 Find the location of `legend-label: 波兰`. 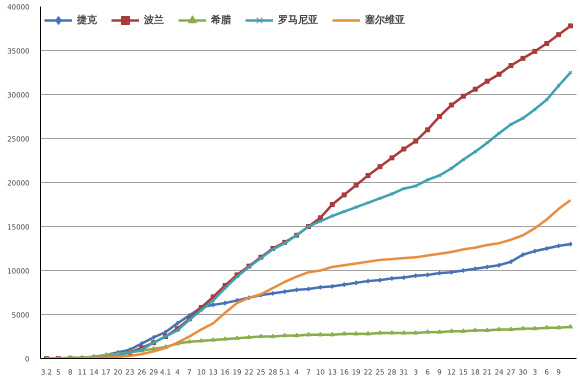

legend-label: 波兰 is located at coordinates (154, 20).